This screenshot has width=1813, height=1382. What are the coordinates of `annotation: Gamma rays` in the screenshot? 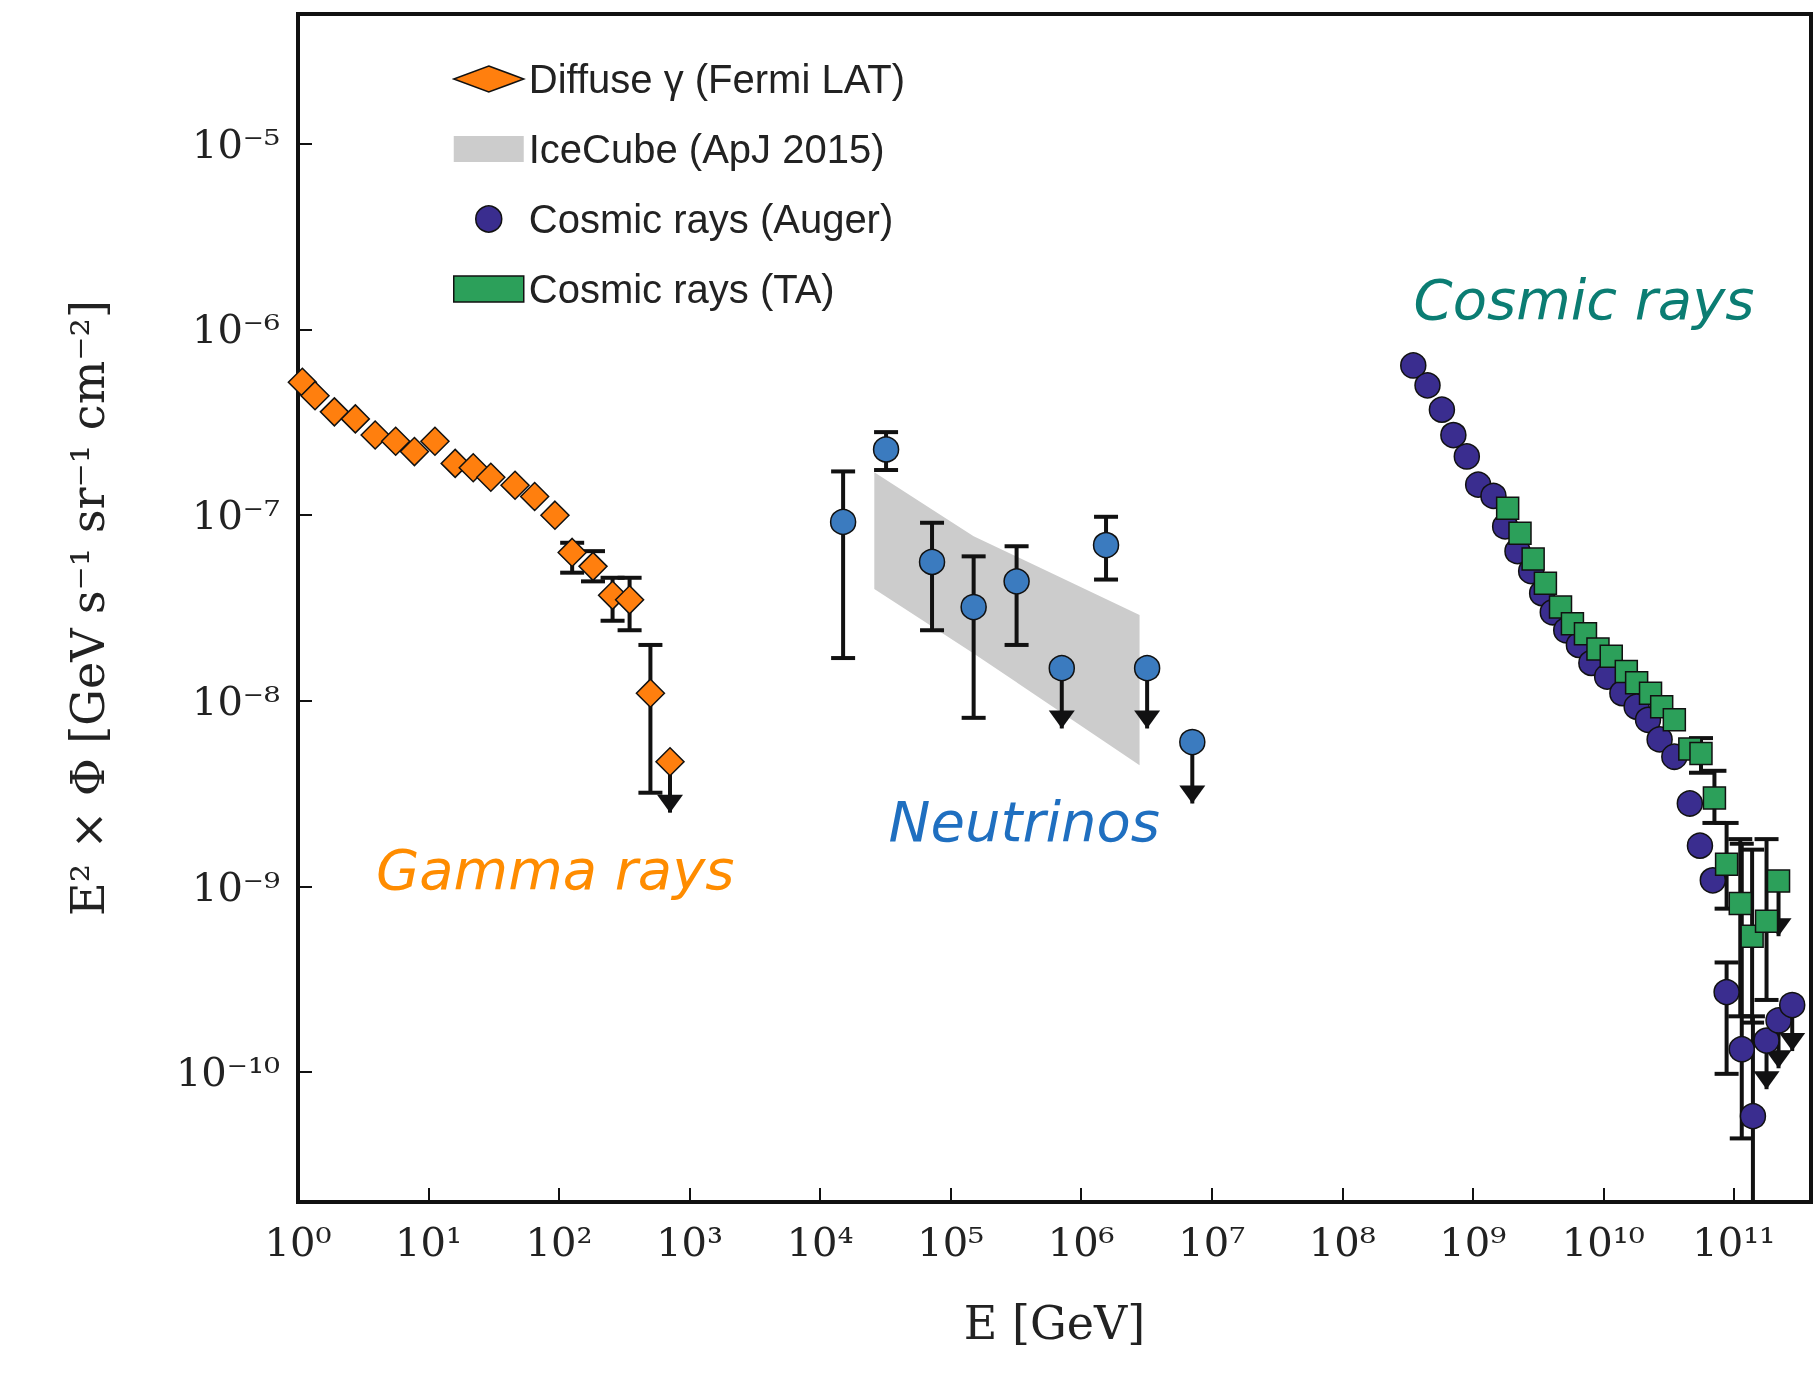 It's located at (555, 869).